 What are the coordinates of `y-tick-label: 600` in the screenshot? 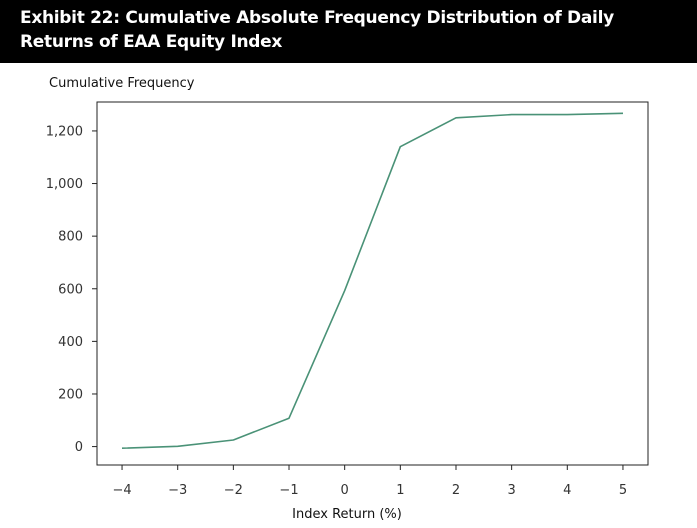 It's located at (70, 289).